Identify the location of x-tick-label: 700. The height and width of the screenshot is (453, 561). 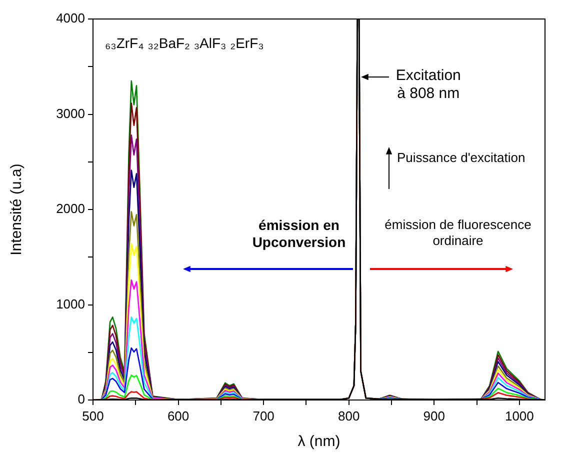
(263, 416).